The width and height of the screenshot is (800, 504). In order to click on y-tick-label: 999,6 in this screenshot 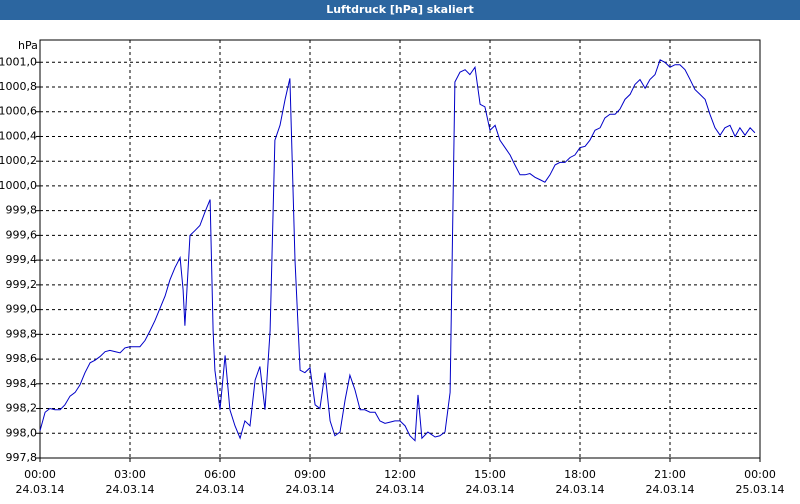, I will do `click(22, 234)`.